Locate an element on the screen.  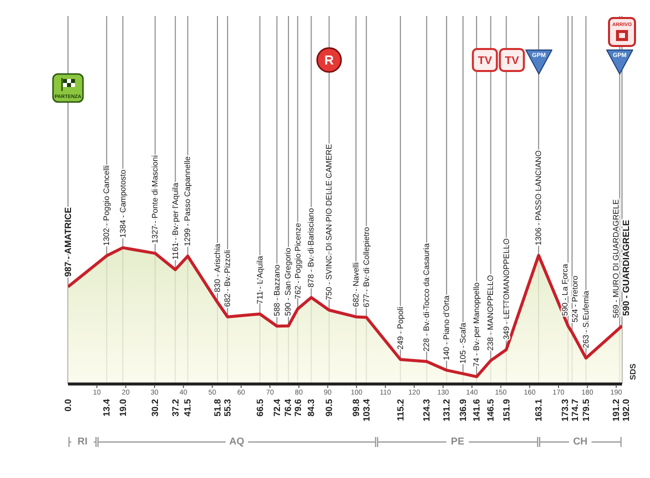
data-label: 569 - MURO DI GUARDAGRELE is located at coordinates (615, 258).